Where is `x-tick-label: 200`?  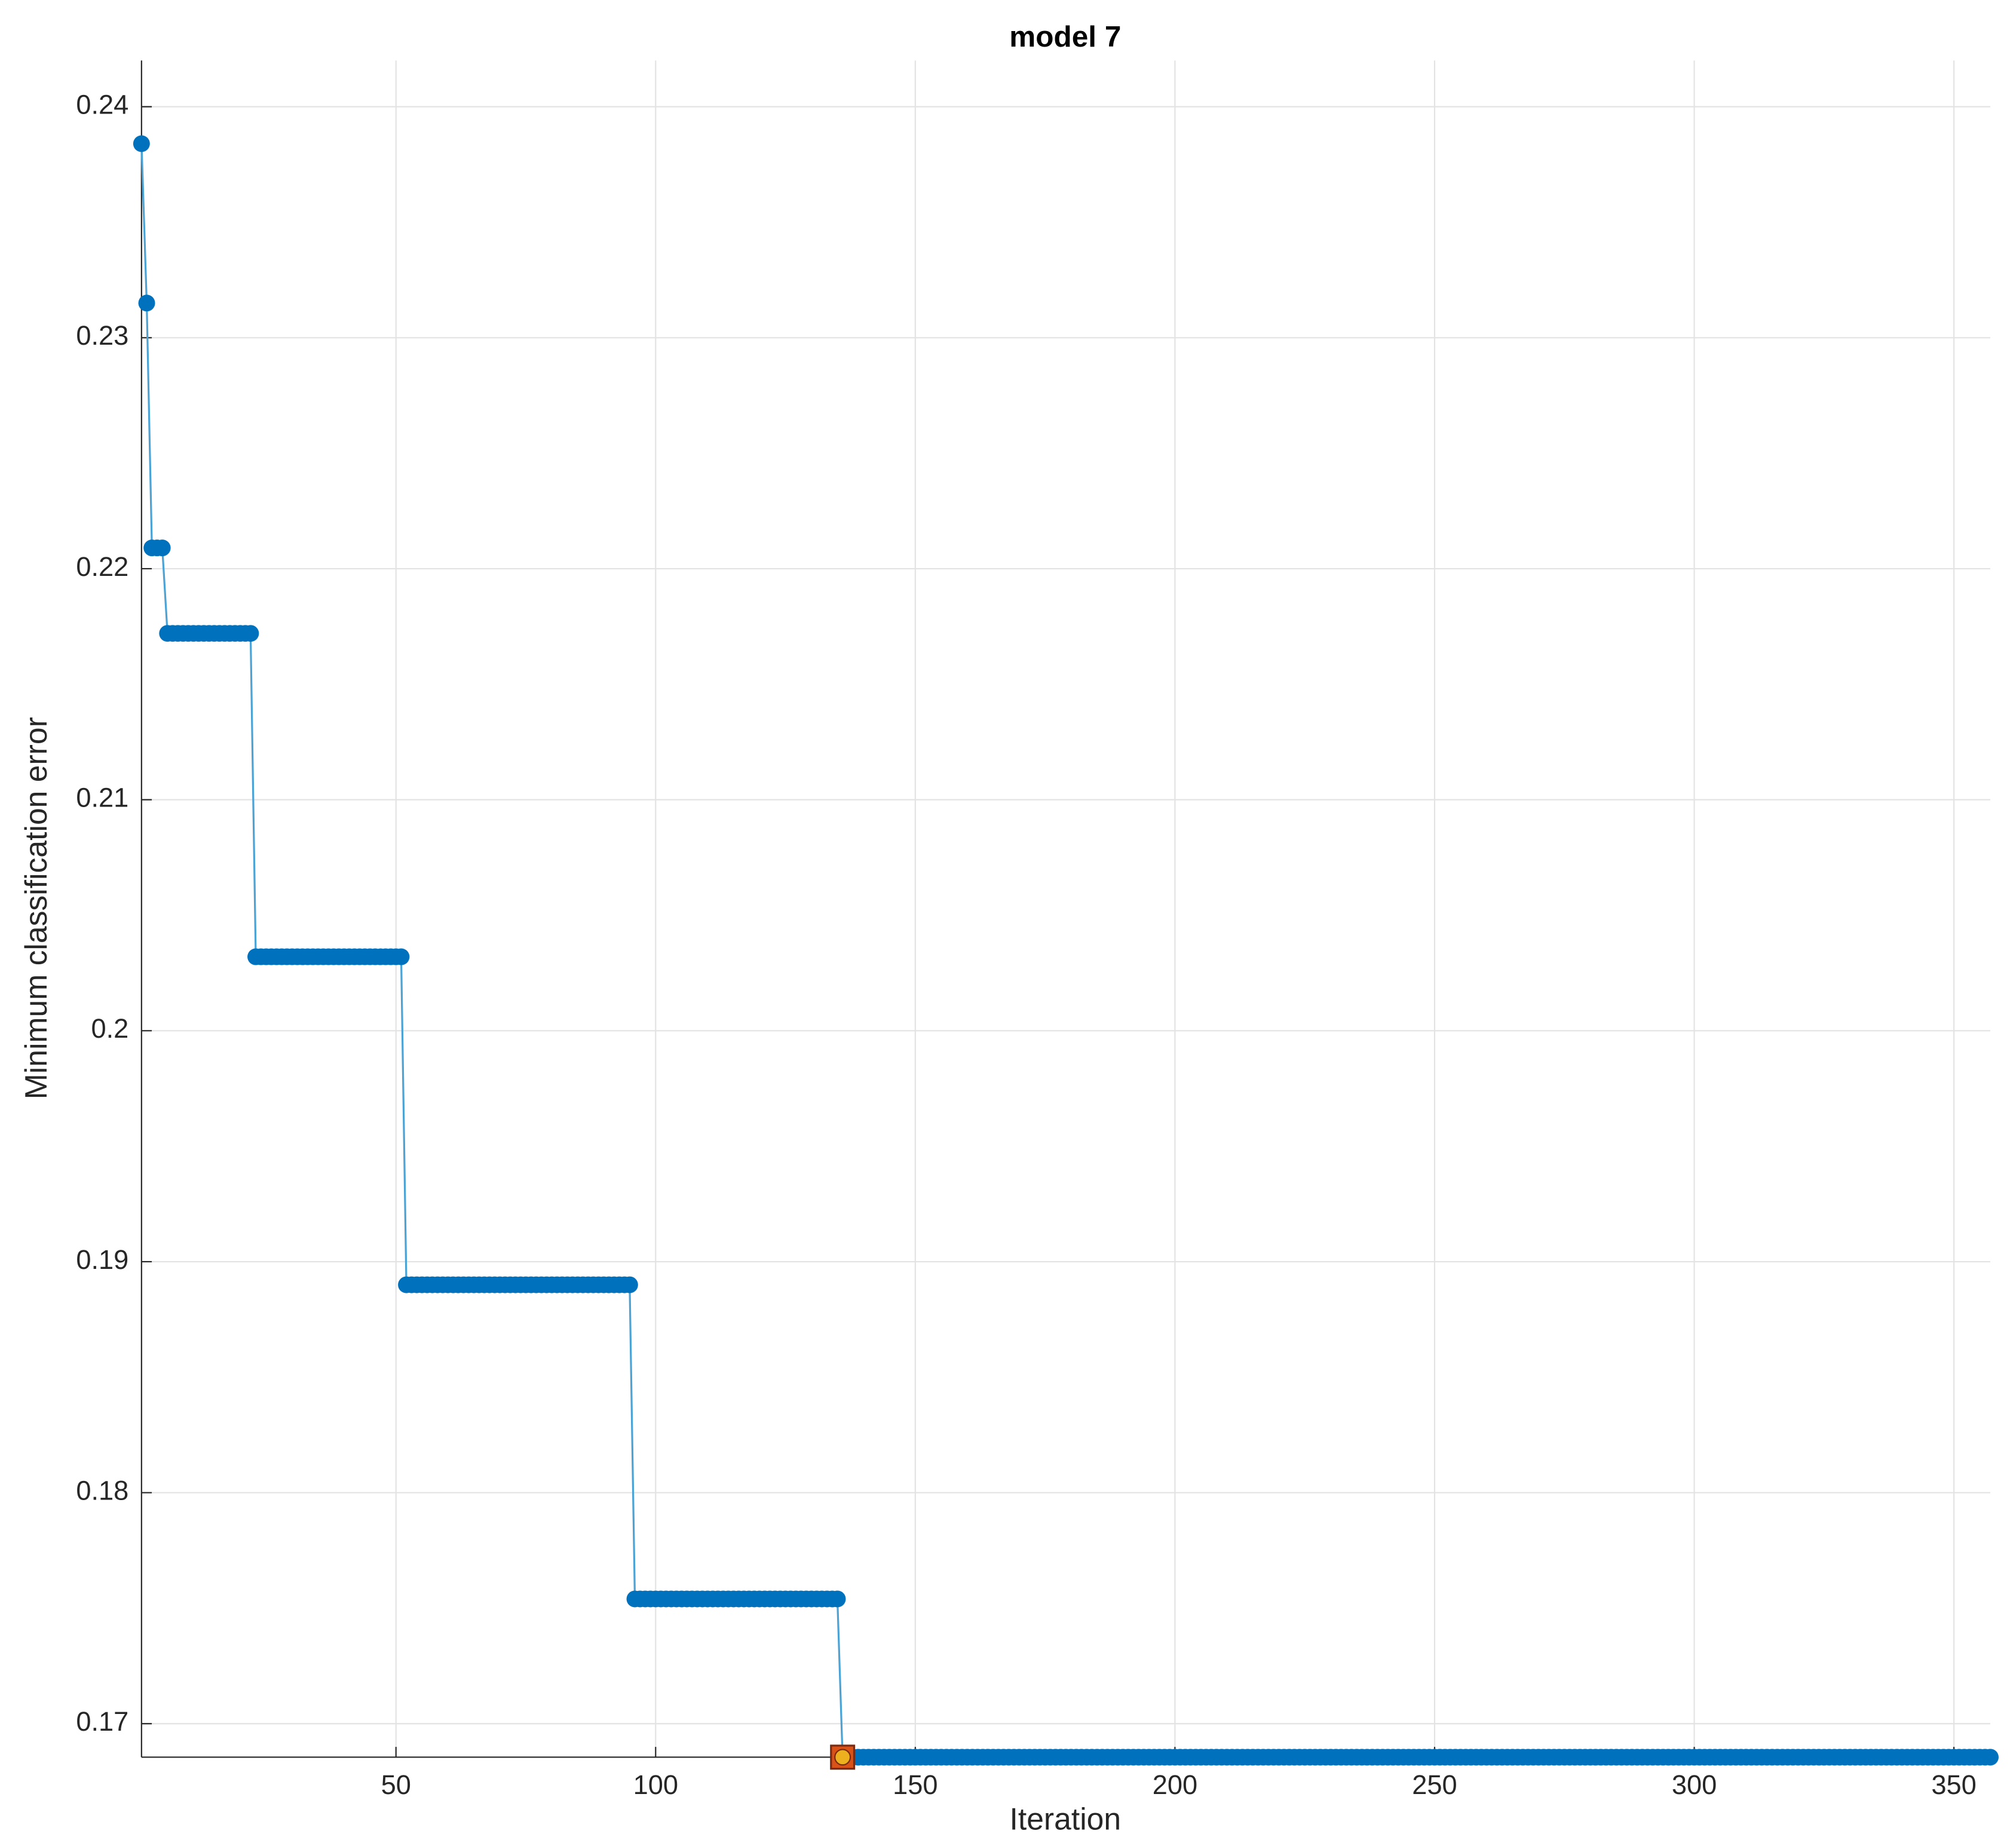 x-tick-label: 200 is located at coordinates (1175, 1785).